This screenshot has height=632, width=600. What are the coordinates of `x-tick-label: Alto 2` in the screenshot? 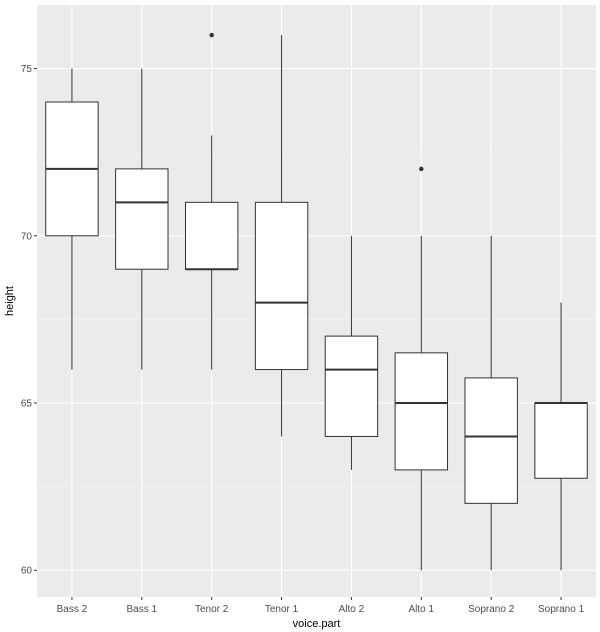 It's located at (352, 609).